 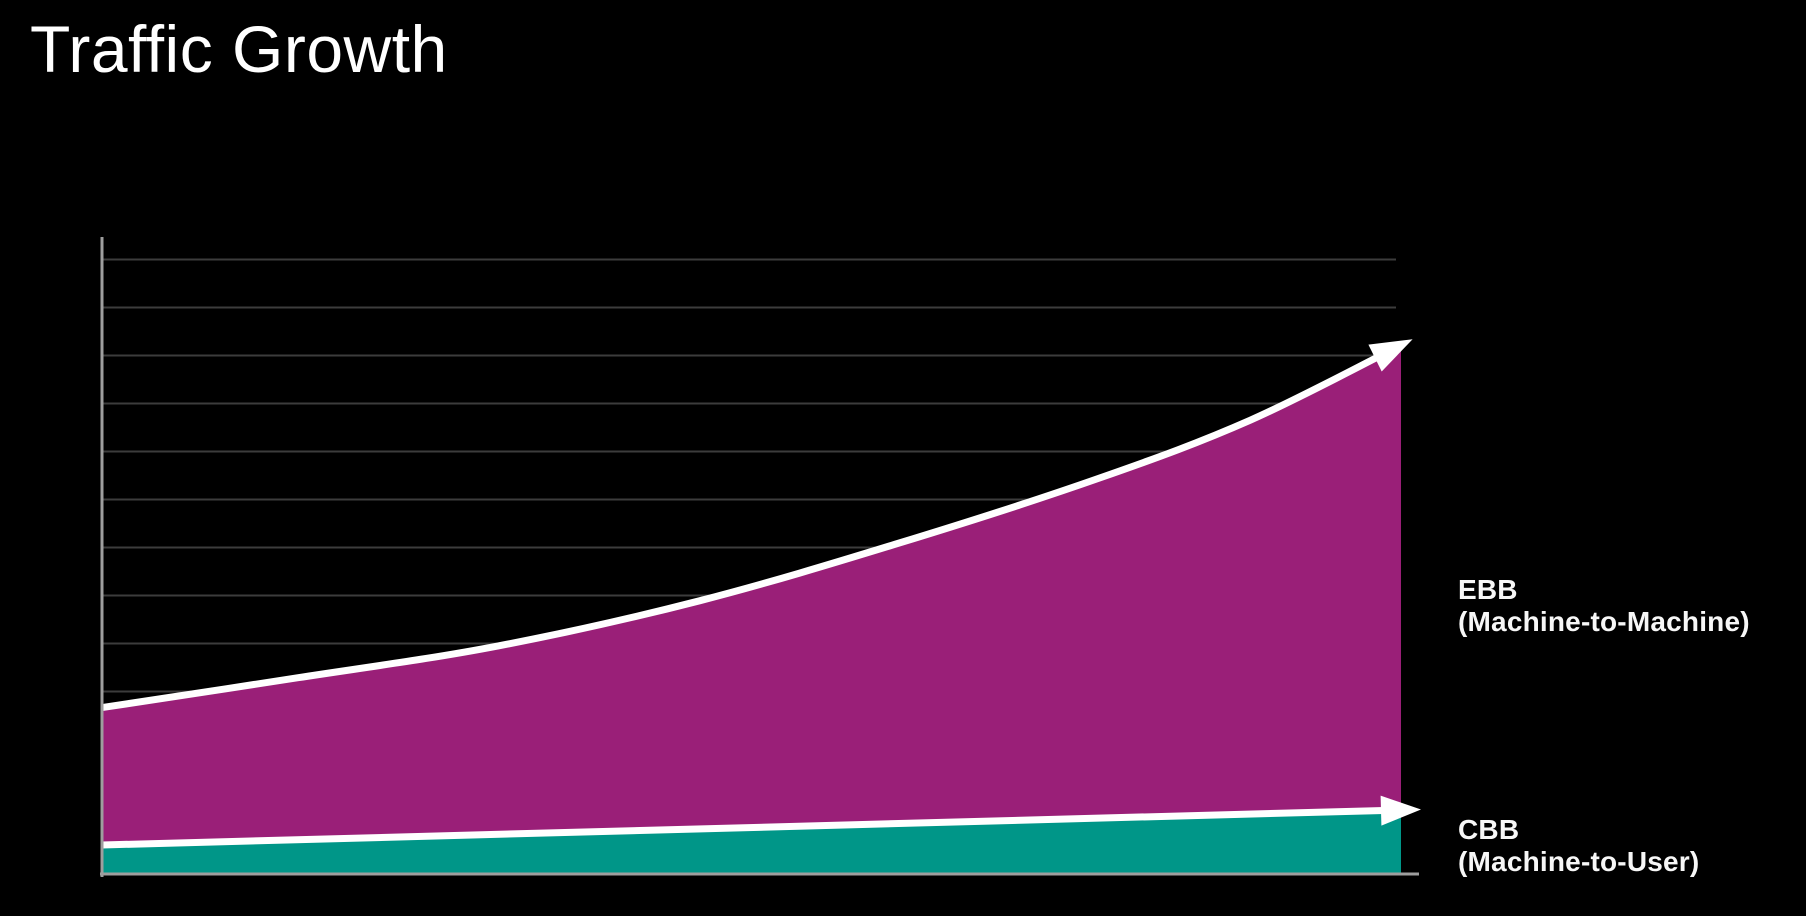 I want to click on cbb-arrowhead-icon, so click(x=1400, y=810).